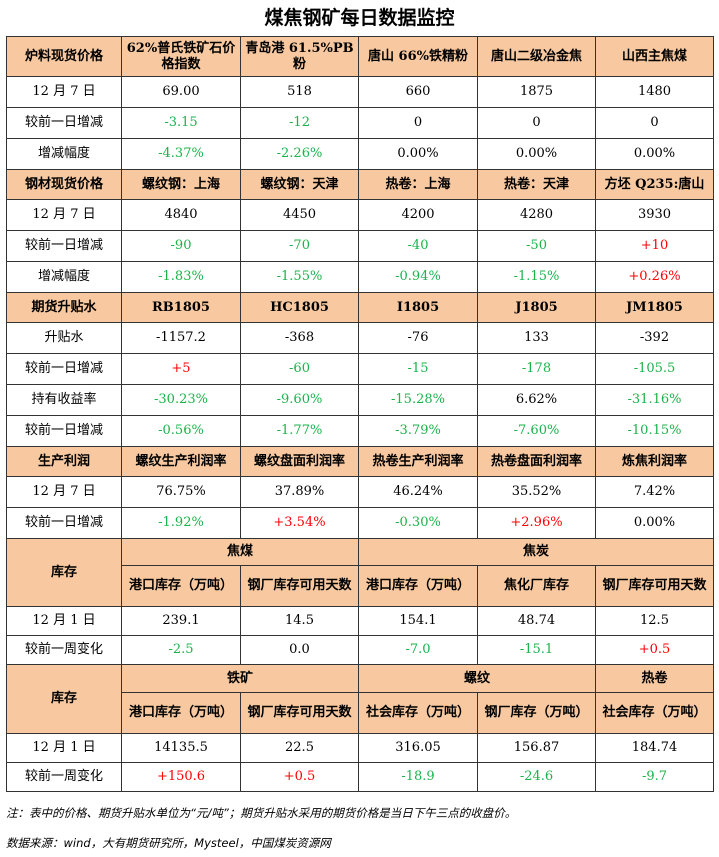 The image size is (719, 857). What do you see at coordinates (654, 461) in the screenshot?
I see `column-header: 炼焦利润率` at bounding box center [654, 461].